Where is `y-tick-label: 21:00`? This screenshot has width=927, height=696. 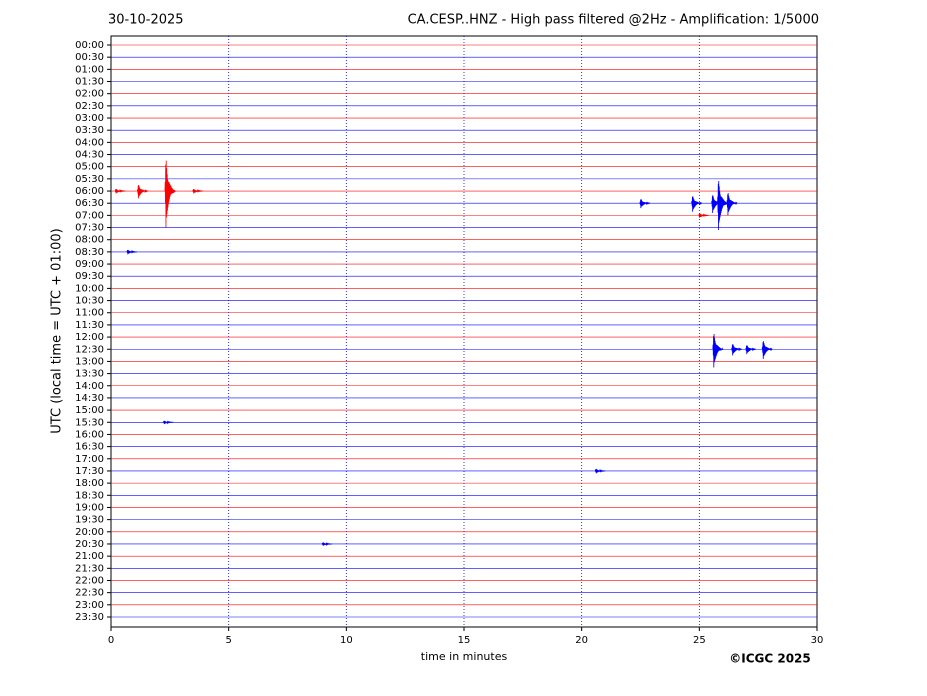
y-tick-label: 21:00 is located at coordinates (89, 556).